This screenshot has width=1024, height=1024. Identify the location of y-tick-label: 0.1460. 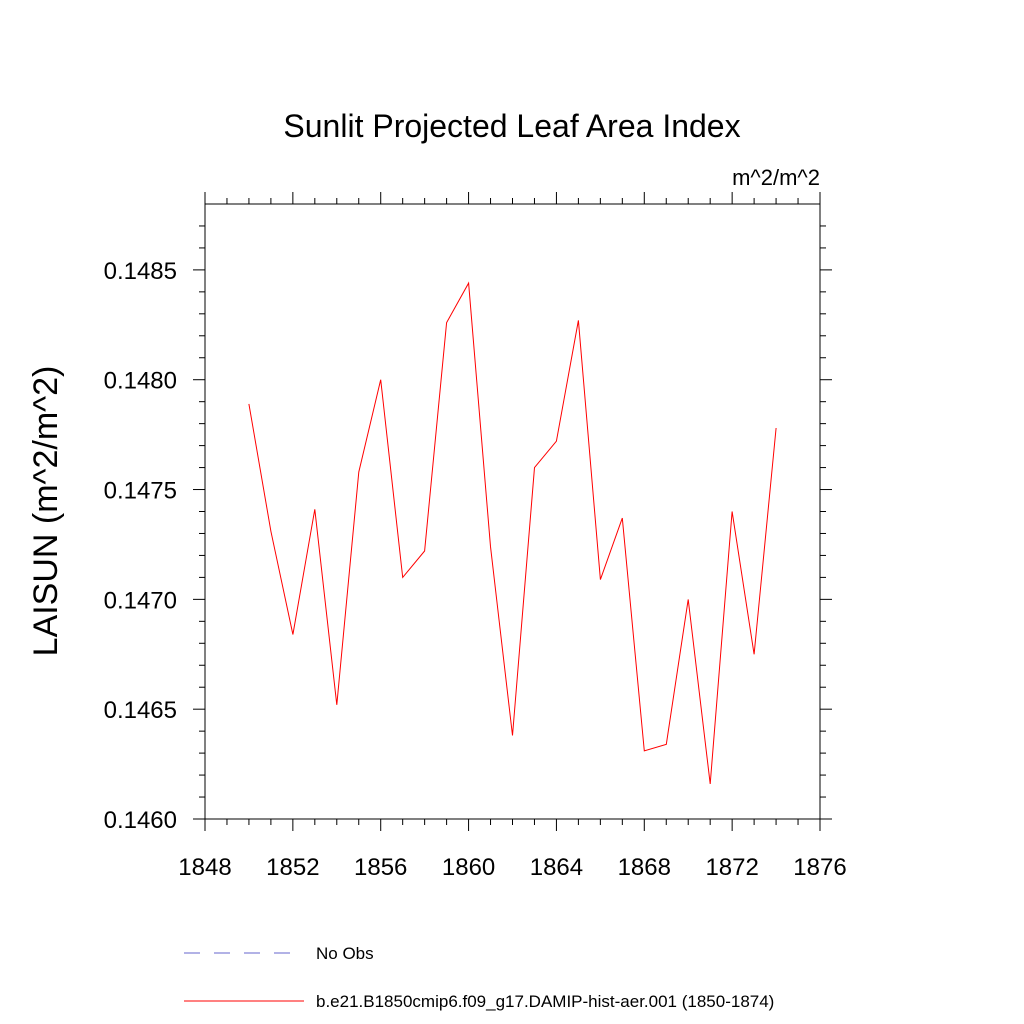
(140, 820).